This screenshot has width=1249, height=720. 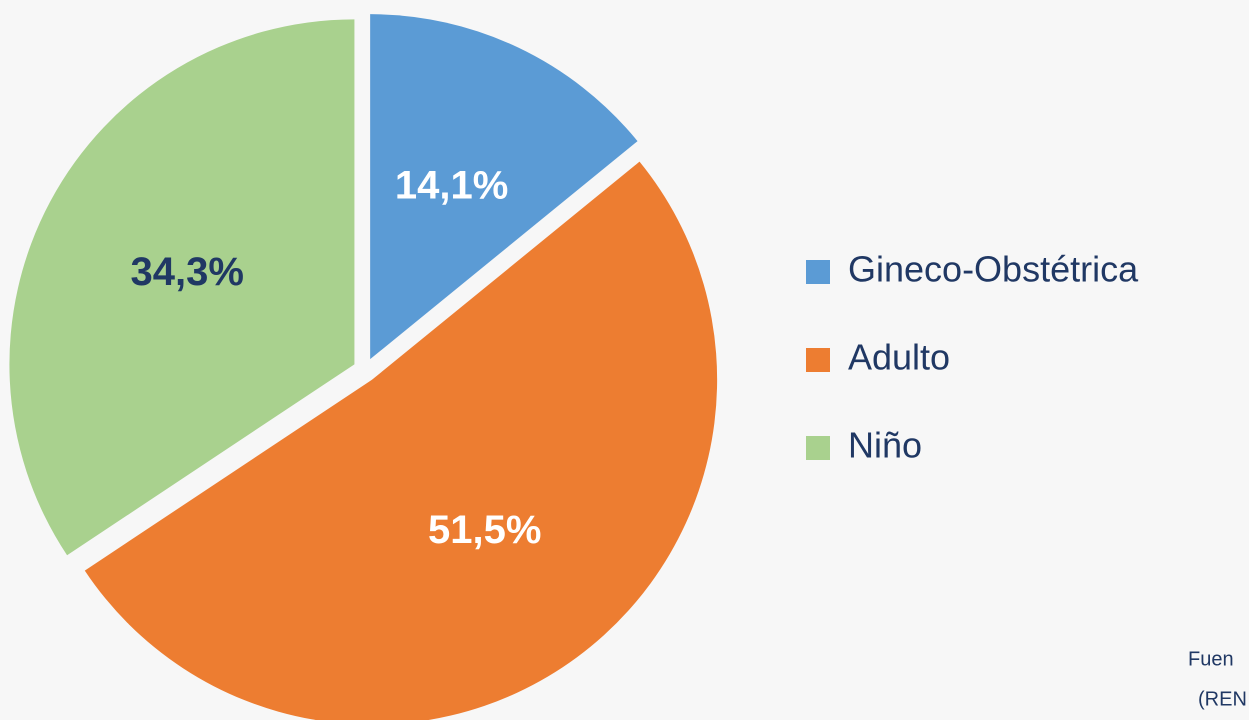 What do you see at coordinates (899, 357) in the screenshot?
I see `legend-label: Adulto` at bounding box center [899, 357].